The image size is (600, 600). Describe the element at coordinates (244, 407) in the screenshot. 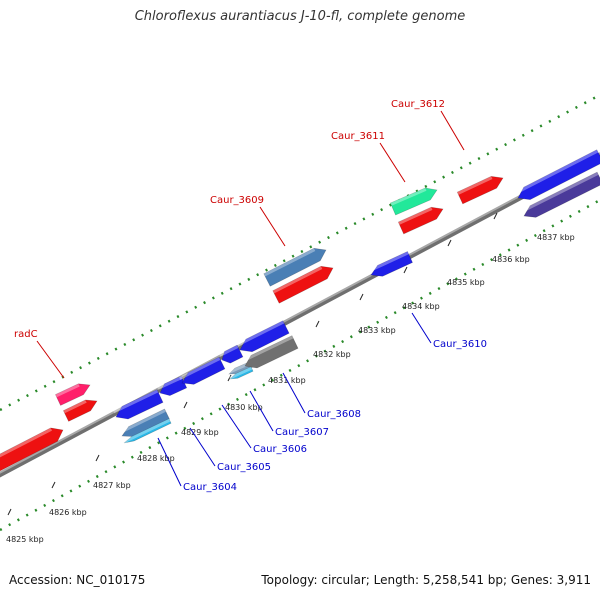

I see `scale-tick-label: 4830 kbp` at that location.